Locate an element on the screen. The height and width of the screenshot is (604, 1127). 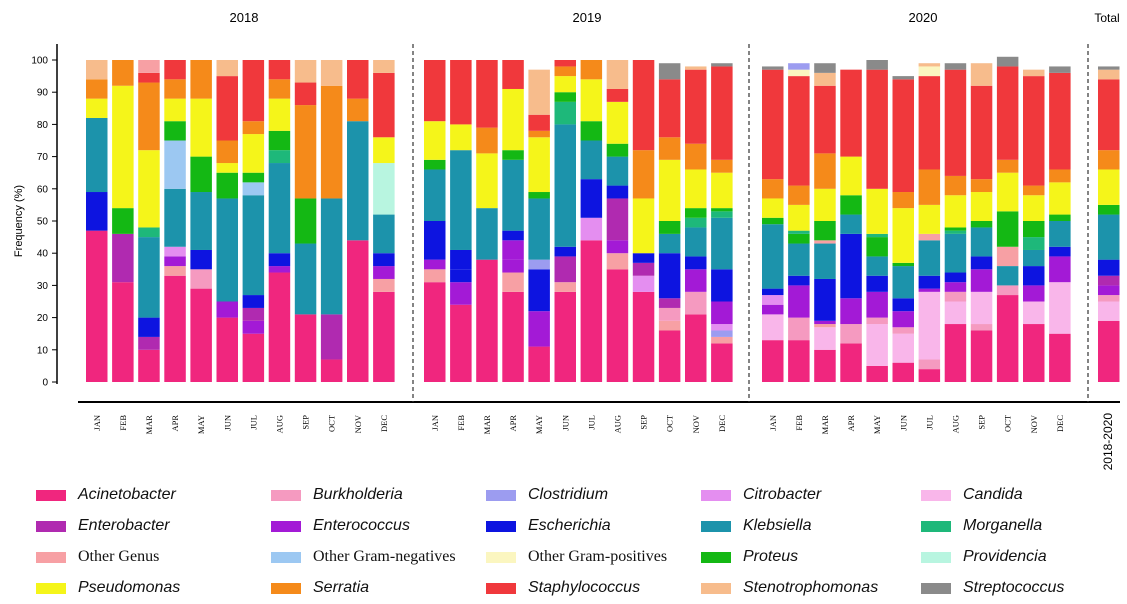
x-tick-label: DEC is located at coordinates (384, 423).